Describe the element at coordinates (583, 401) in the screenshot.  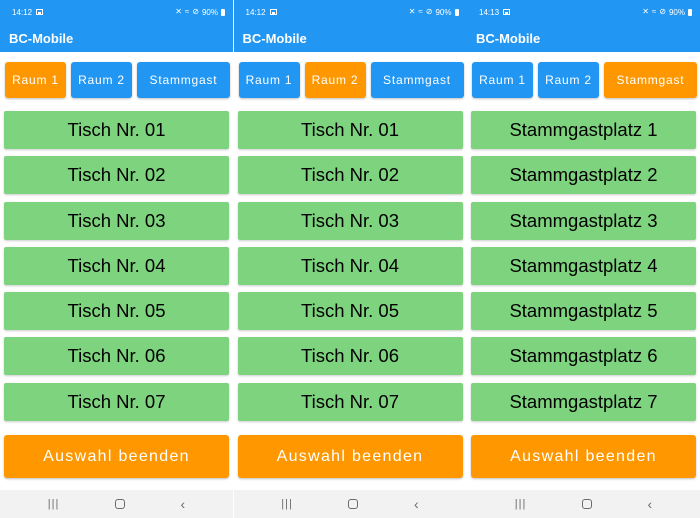
I see `regular-seat-button-7: Stammgastplatz 7` at that location.